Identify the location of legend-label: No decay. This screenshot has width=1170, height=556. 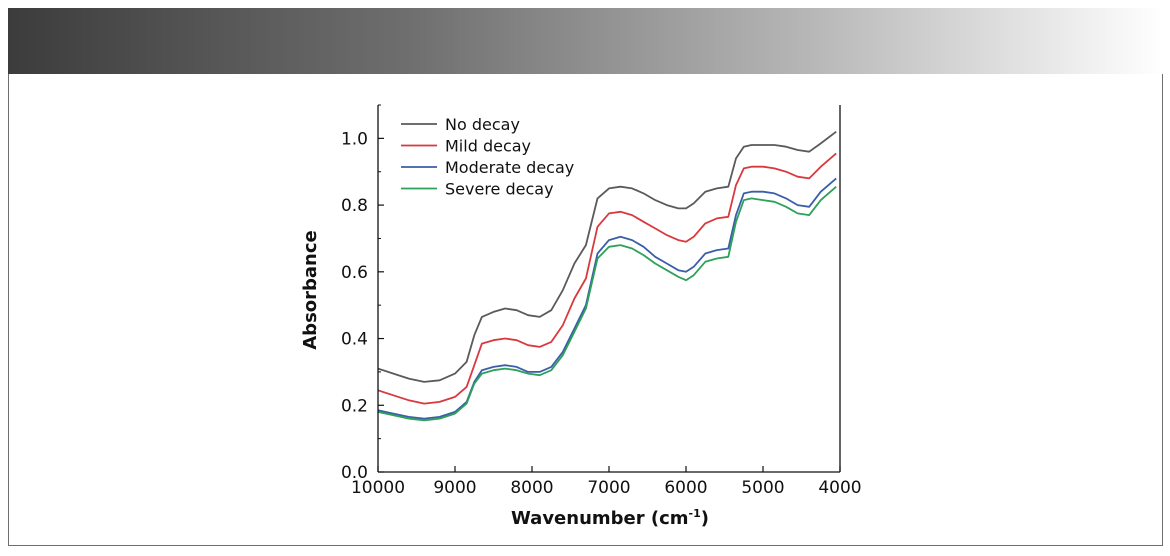
(482, 124).